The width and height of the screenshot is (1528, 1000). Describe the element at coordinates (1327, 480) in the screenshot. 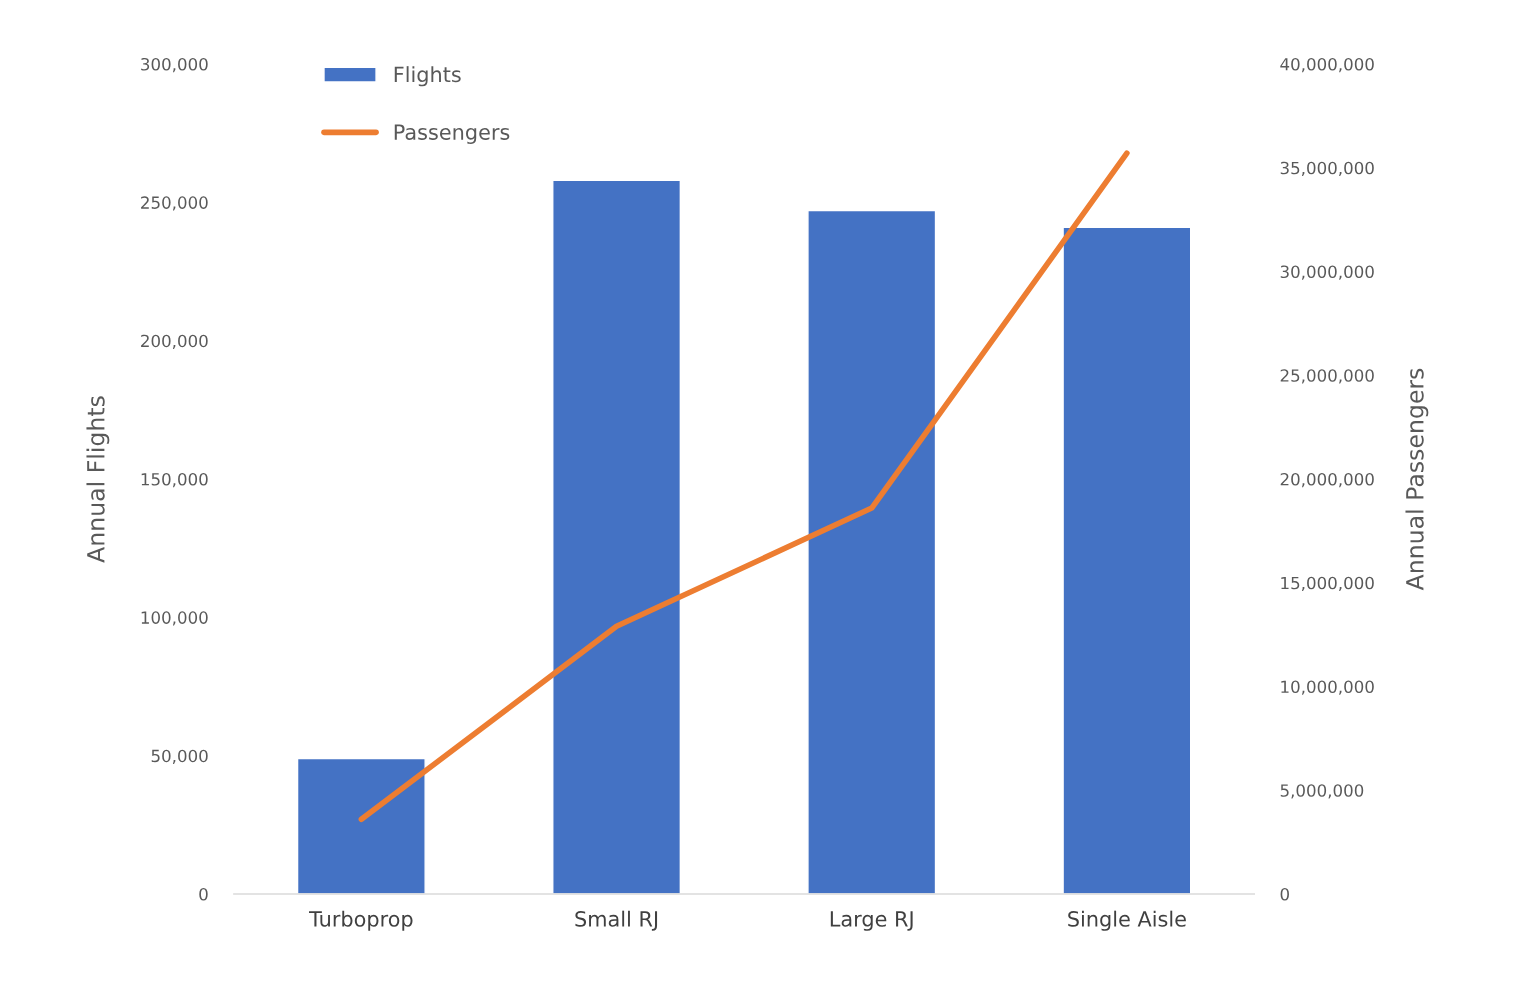

I see `y2-tick-label: 20,000,000` at that location.